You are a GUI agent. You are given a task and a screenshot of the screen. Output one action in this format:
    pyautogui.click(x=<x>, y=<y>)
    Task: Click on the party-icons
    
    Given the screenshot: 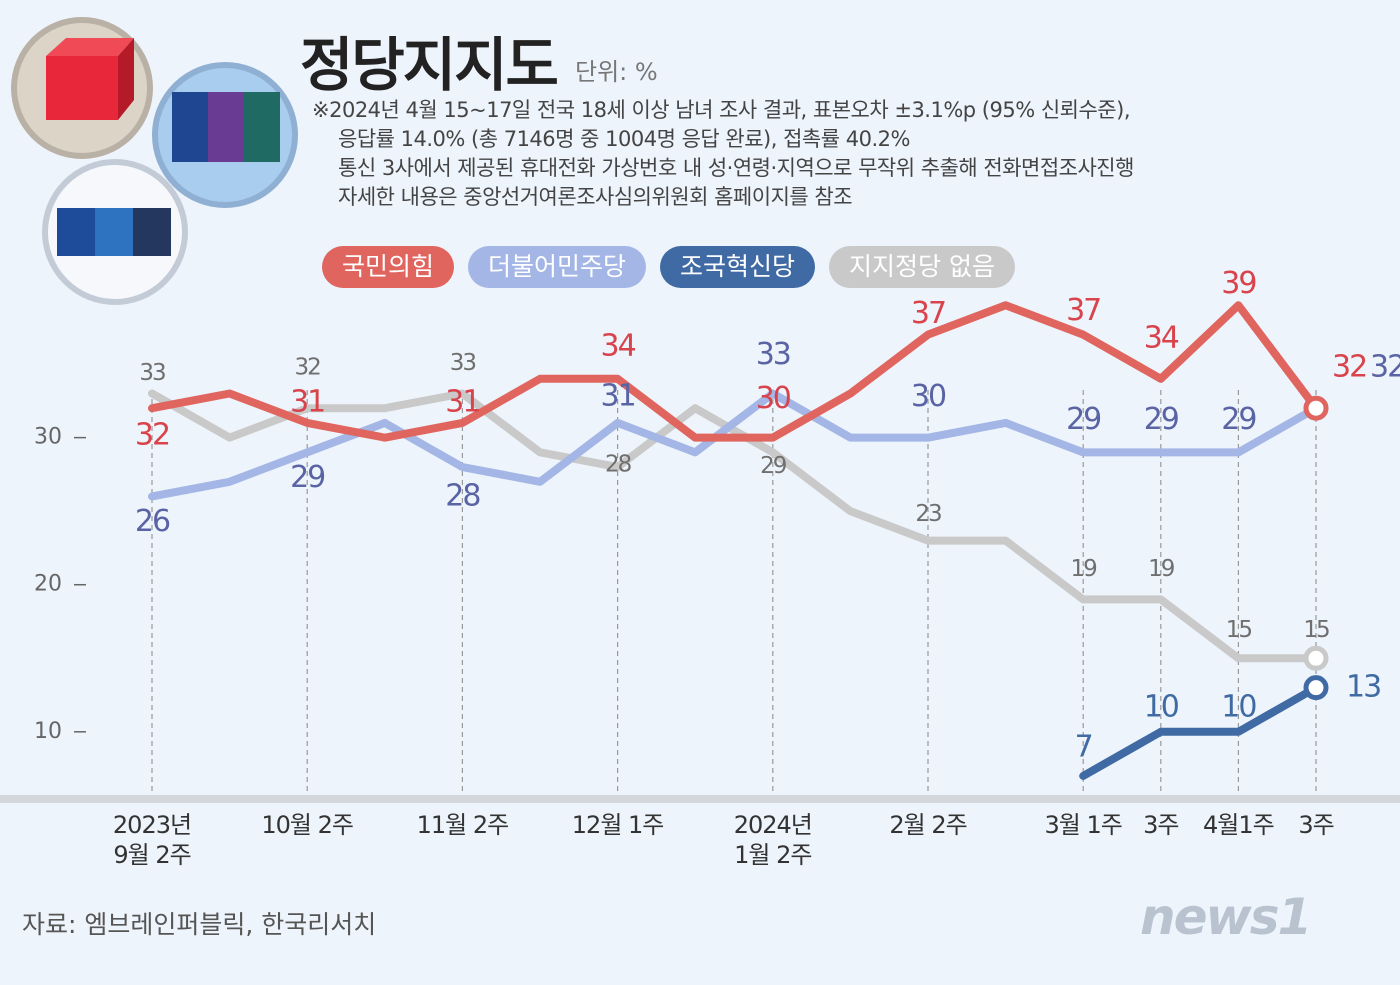 What is the action you would take?
    pyautogui.click(x=154, y=161)
    